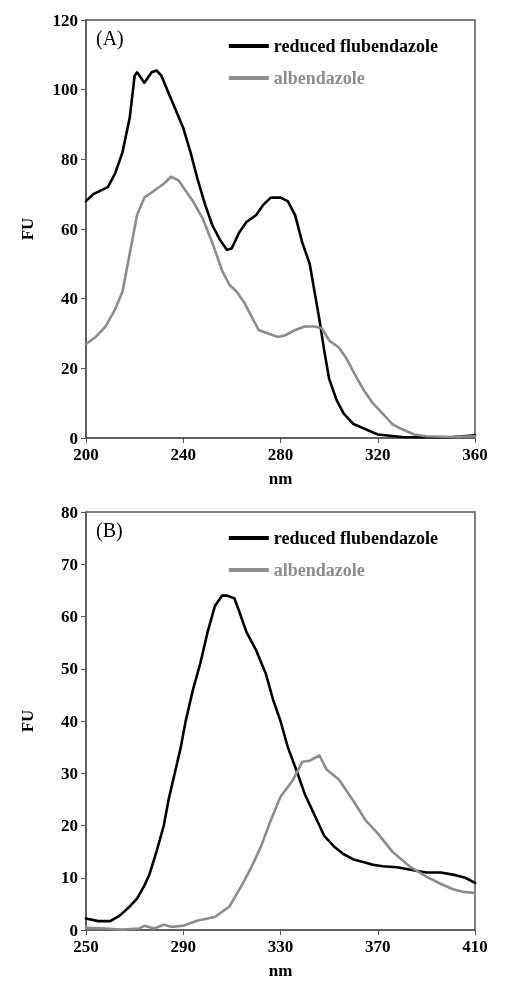  Describe the element at coordinates (69, 773) in the screenshot. I see `y-tick-label: 30` at that location.